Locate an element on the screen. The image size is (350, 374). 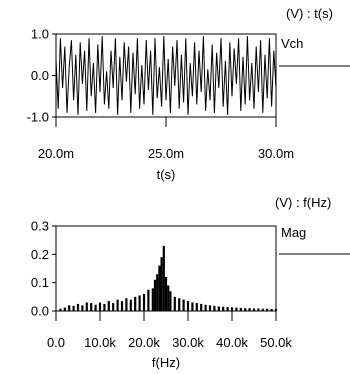
freq-chart-plot-frame is located at coordinates (166, 268).